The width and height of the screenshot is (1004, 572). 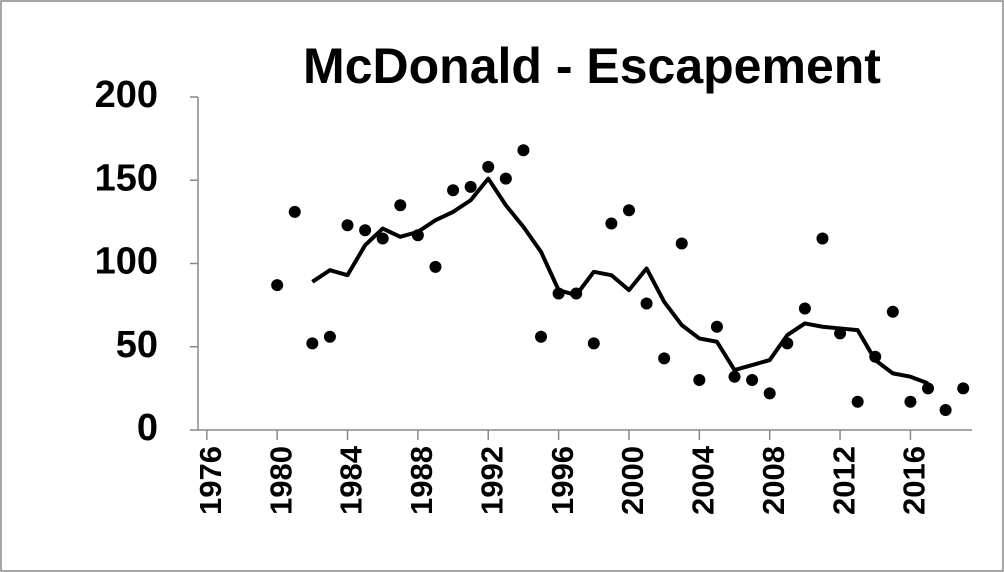 I want to click on x-tick-label: 1988, so click(x=421, y=480).